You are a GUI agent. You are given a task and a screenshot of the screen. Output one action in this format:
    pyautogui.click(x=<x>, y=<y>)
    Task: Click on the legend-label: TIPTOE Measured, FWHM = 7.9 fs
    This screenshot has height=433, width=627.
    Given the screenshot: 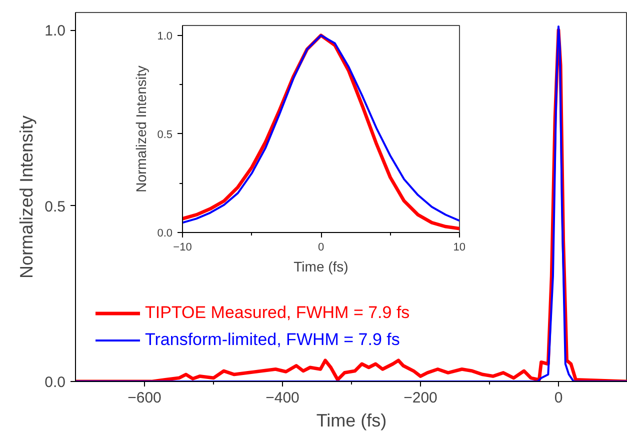 What is the action you would take?
    pyautogui.click(x=277, y=313)
    